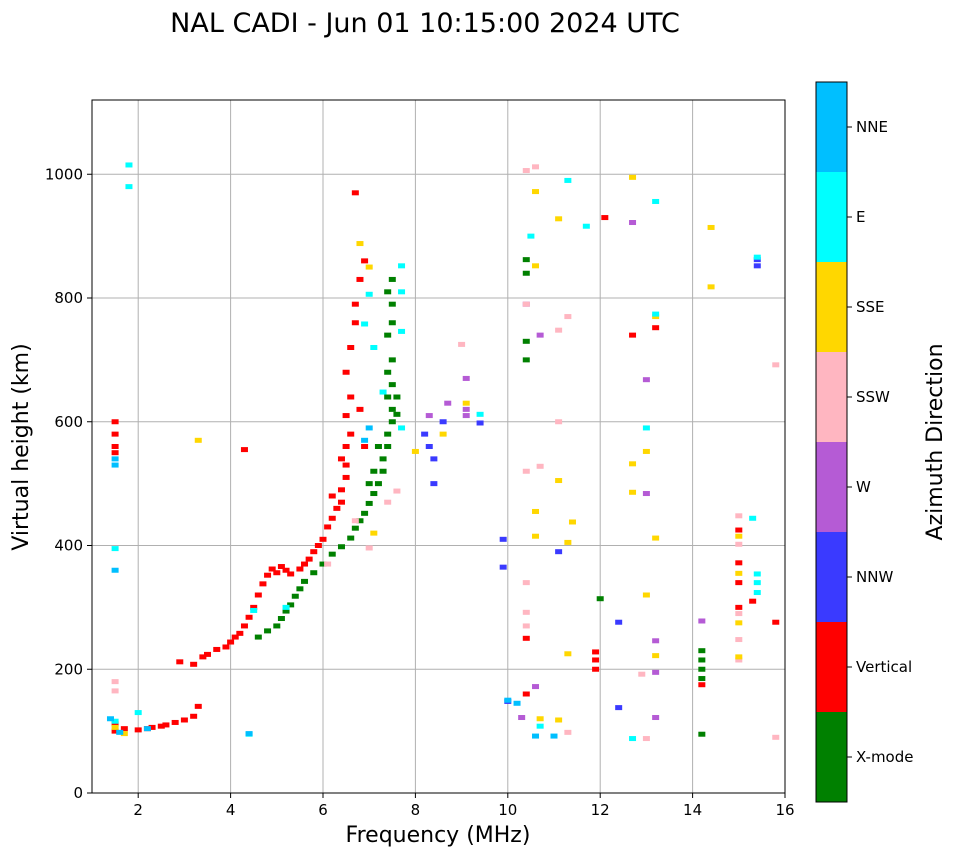 The image size is (958, 857). What do you see at coordinates (831, 487) in the screenshot?
I see `colorbar-segment-w` at bounding box center [831, 487].